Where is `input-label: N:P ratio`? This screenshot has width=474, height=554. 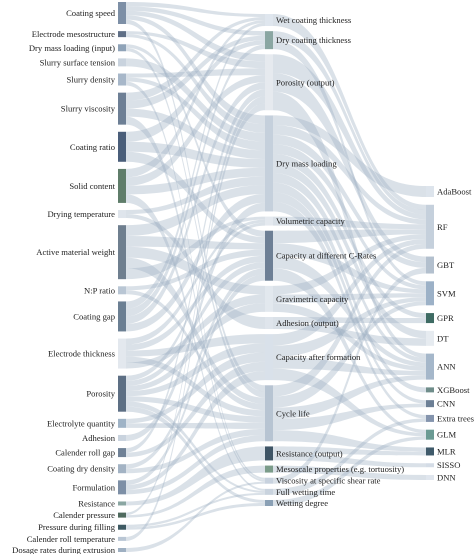
input-label: N:P ratio is located at coordinates (99, 290).